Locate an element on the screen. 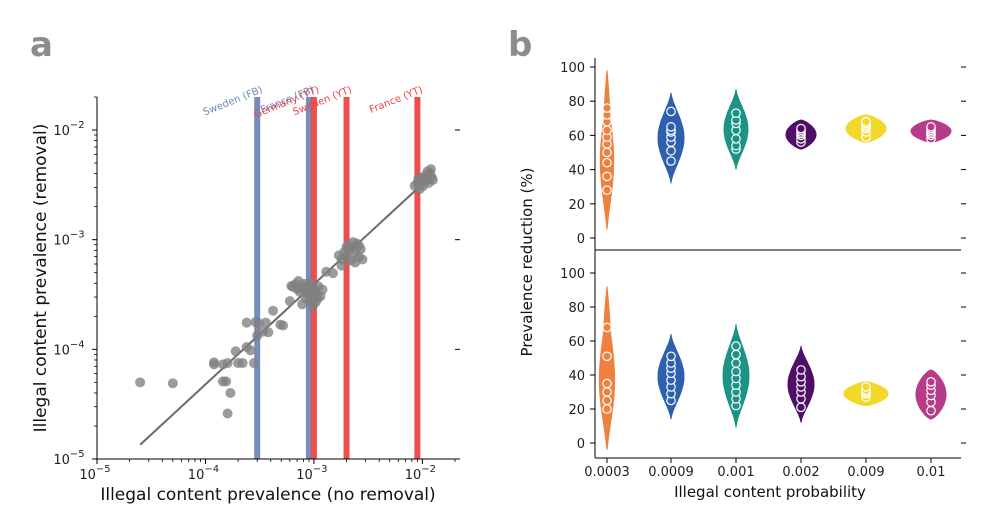 The width and height of the screenshot is (997, 527). x-tick-label: 10⁻³ is located at coordinates (311, 473).